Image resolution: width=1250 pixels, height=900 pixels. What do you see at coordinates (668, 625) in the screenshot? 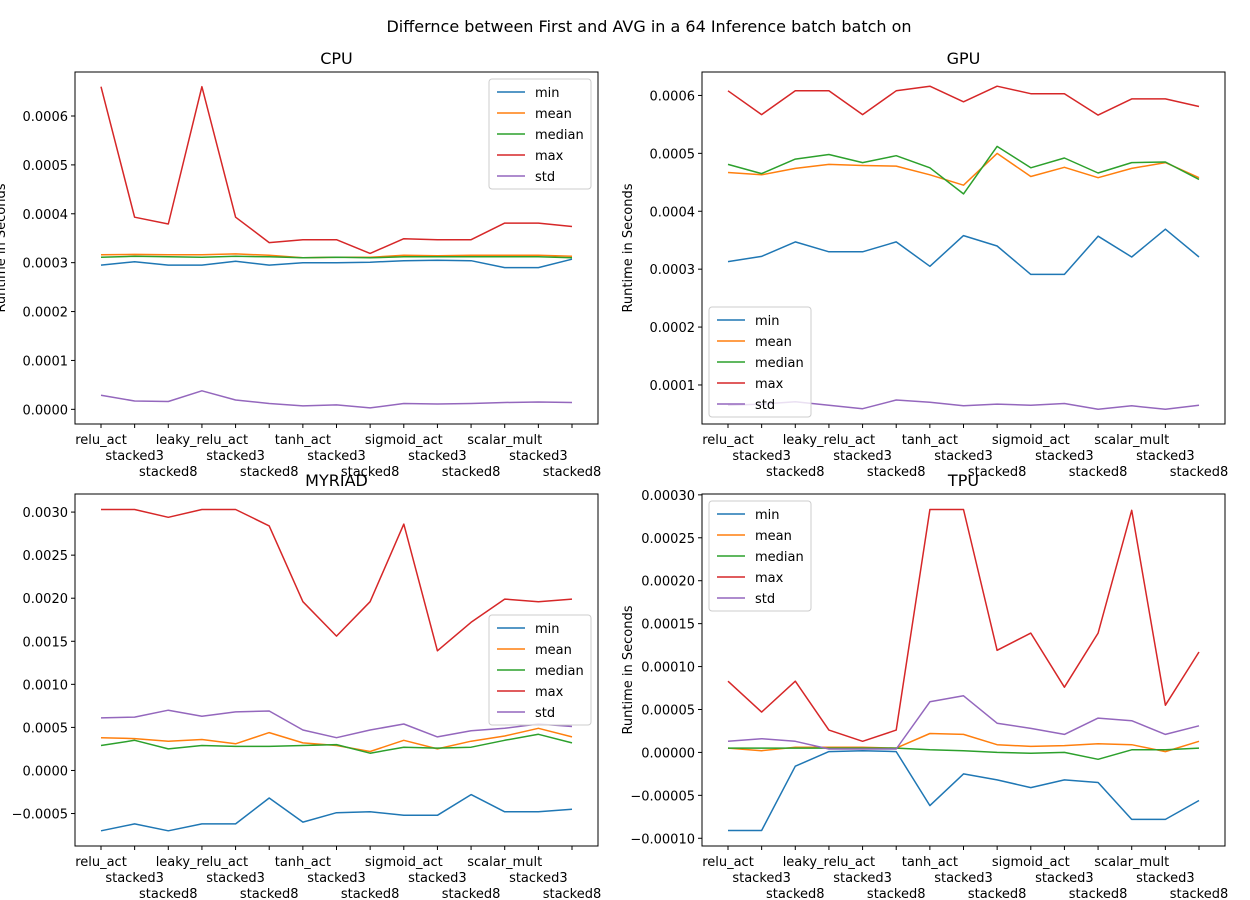
I see `y-tick-label: 0.00015` at bounding box center [668, 625].